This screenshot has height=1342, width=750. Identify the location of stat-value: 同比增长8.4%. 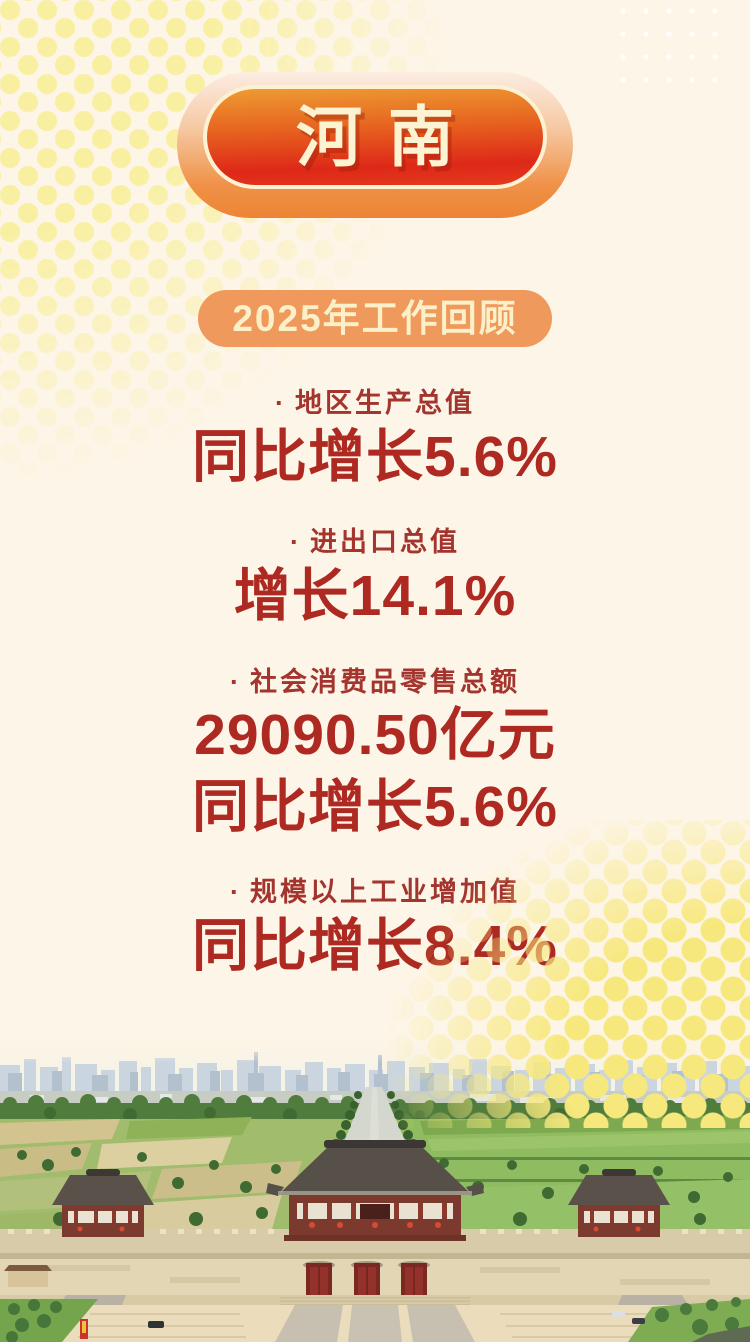
(375, 946).